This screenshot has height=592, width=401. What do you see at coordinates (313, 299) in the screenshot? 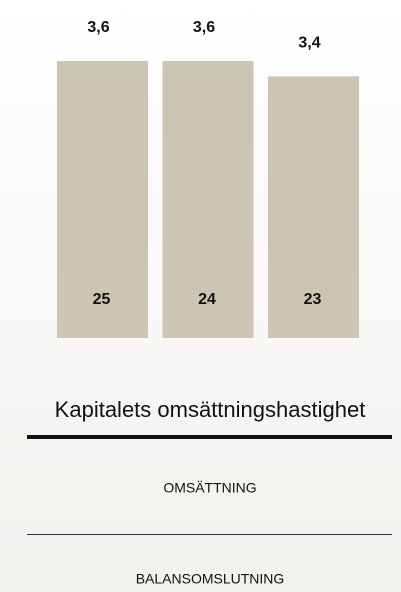
I see `category-label: 23` at bounding box center [313, 299].